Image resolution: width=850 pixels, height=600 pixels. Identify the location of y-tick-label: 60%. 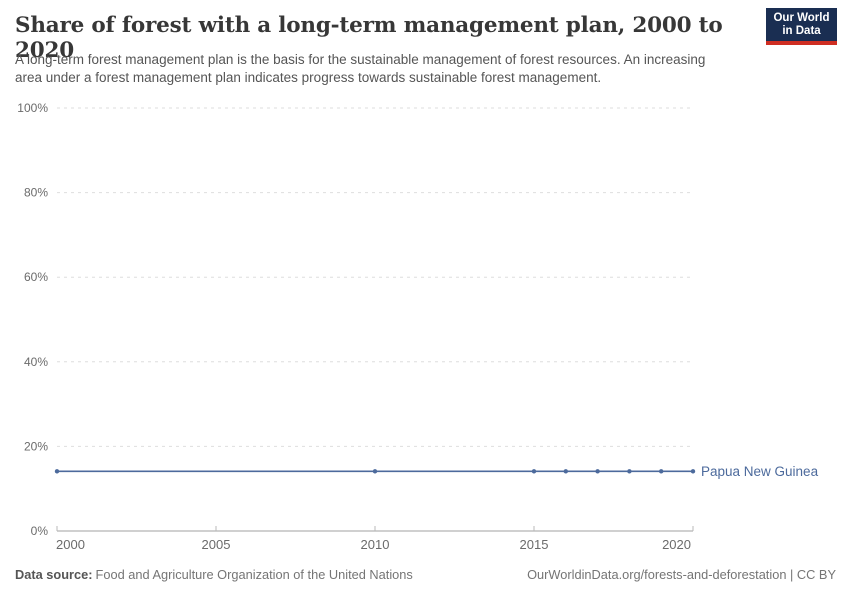
(36, 277).